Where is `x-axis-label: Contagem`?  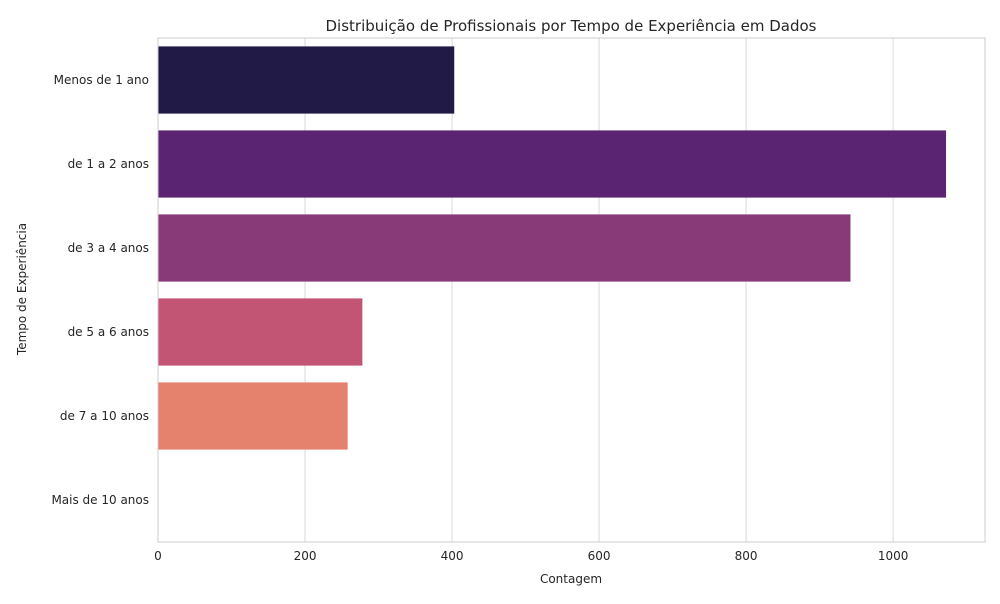 x-axis-label: Contagem is located at coordinates (571, 579).